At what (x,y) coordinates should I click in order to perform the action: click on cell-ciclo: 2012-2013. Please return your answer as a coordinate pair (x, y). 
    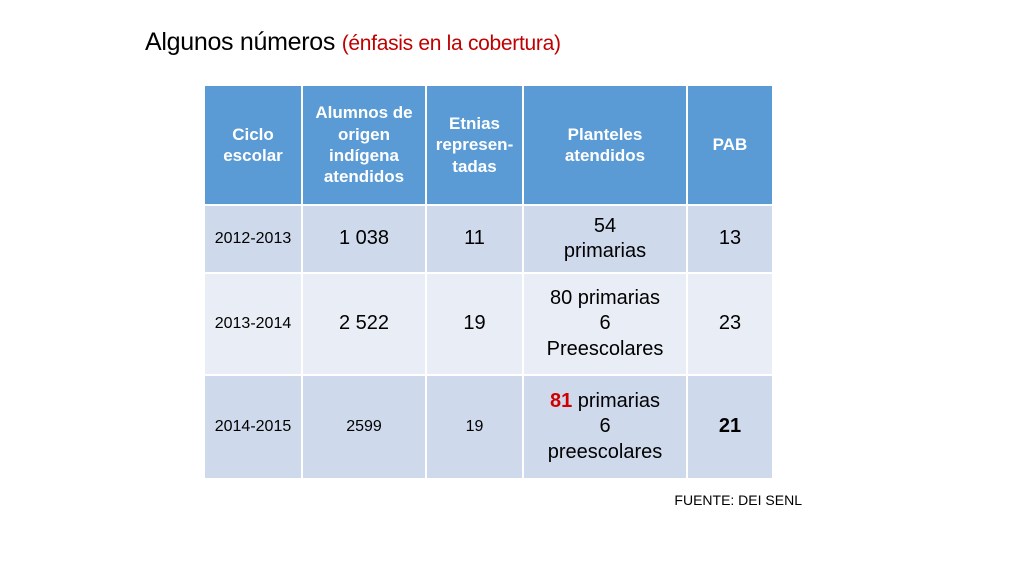
    Looking at the image, I should click on (253, 239).